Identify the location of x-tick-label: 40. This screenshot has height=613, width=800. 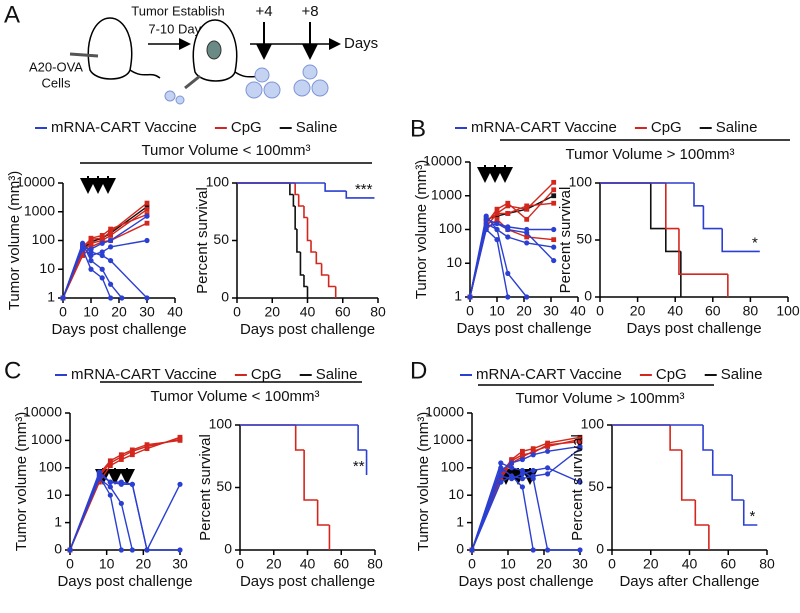
(690, 564).